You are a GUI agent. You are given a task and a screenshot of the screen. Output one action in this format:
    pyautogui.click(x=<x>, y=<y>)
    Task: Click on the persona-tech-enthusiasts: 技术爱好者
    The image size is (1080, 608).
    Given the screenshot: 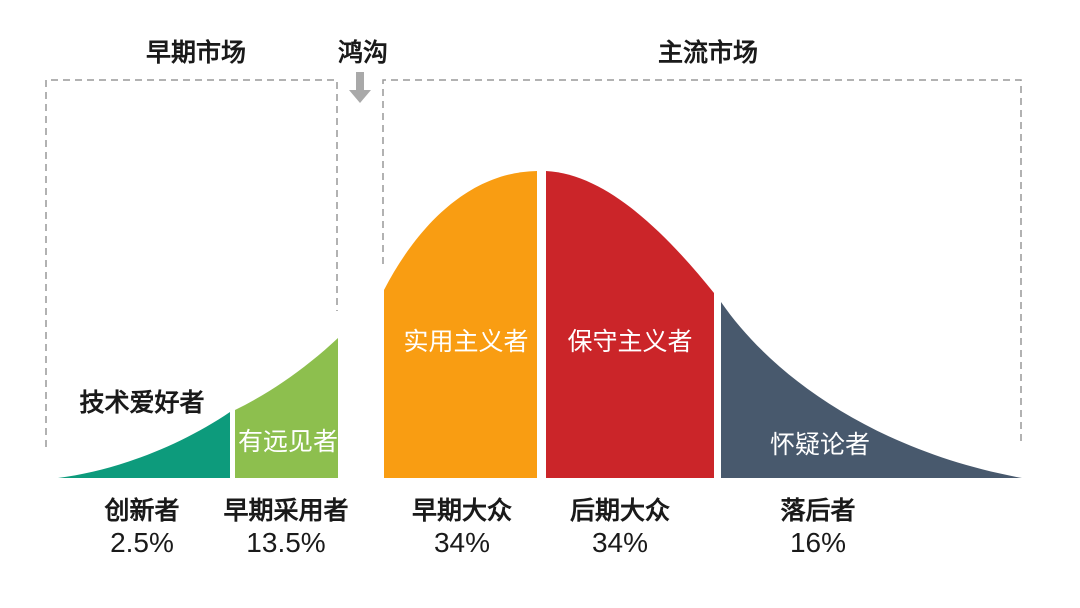 What is the action you would take?
    pyautogui.click(x=141, y=403)
    